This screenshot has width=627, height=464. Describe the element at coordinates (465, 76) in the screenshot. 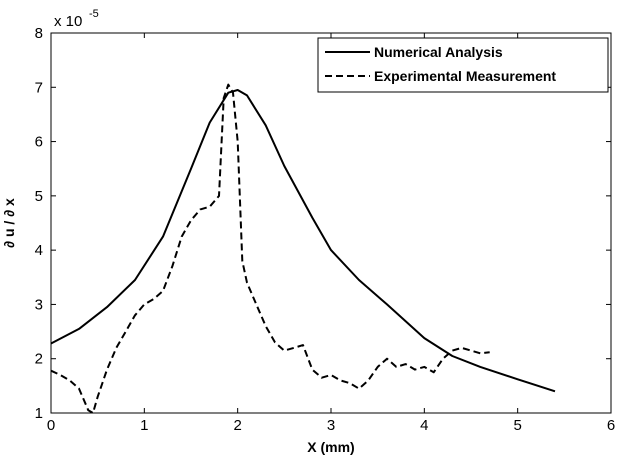

I see `legend-label-experimental: Experimental Measurement` at that location.